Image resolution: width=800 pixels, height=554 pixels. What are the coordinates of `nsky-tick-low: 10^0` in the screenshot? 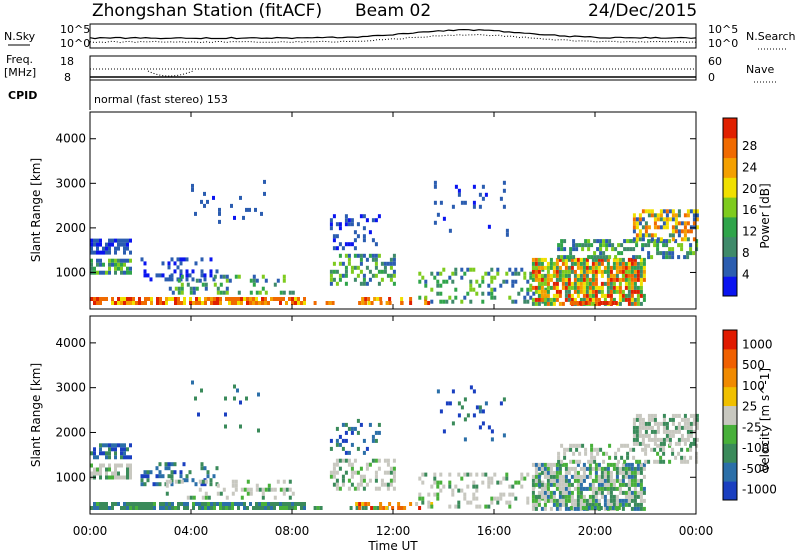 It's located at (75, 43).